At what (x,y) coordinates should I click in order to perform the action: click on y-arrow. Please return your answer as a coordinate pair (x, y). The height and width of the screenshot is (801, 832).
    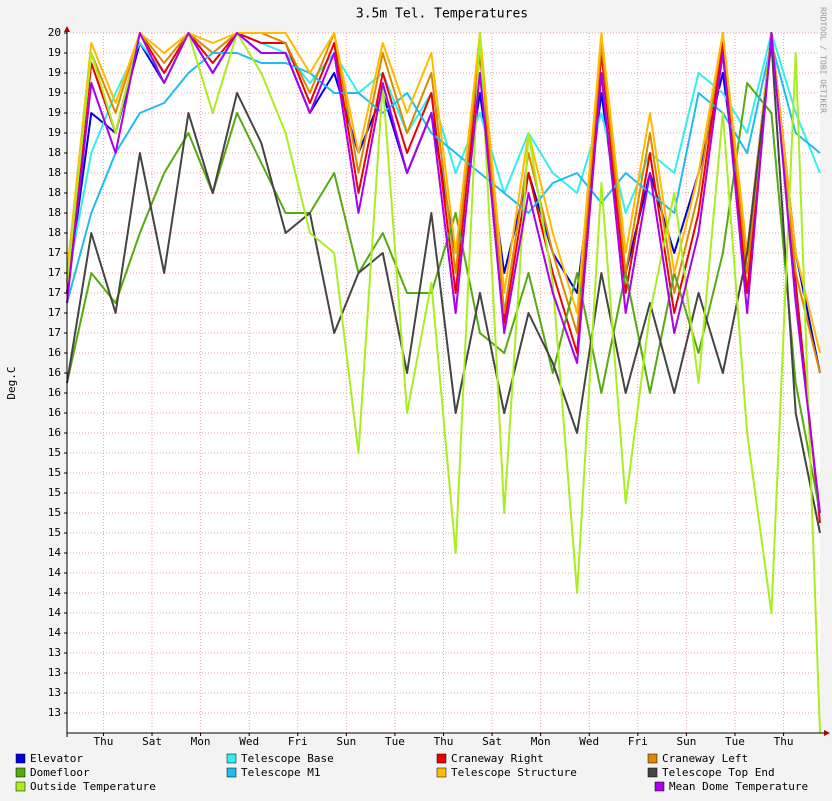
    Looking at the image, I should click on (67, 29).